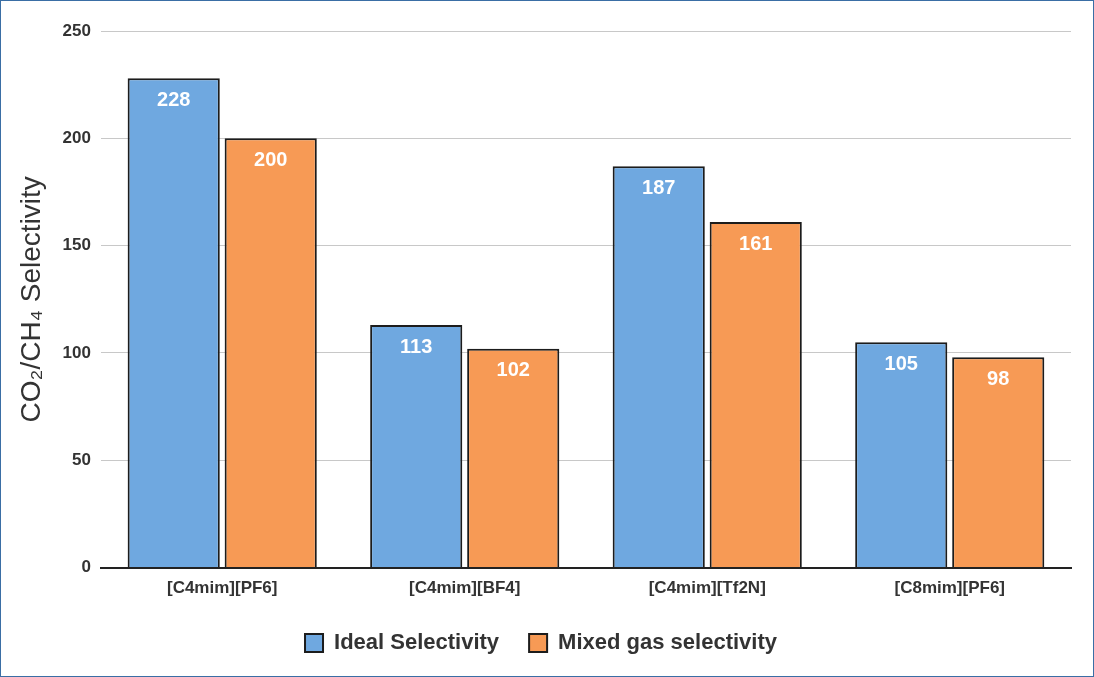 This screenshot has width=1094, height=677. I want to click on y-tick-label: 0, so click(86, 567).